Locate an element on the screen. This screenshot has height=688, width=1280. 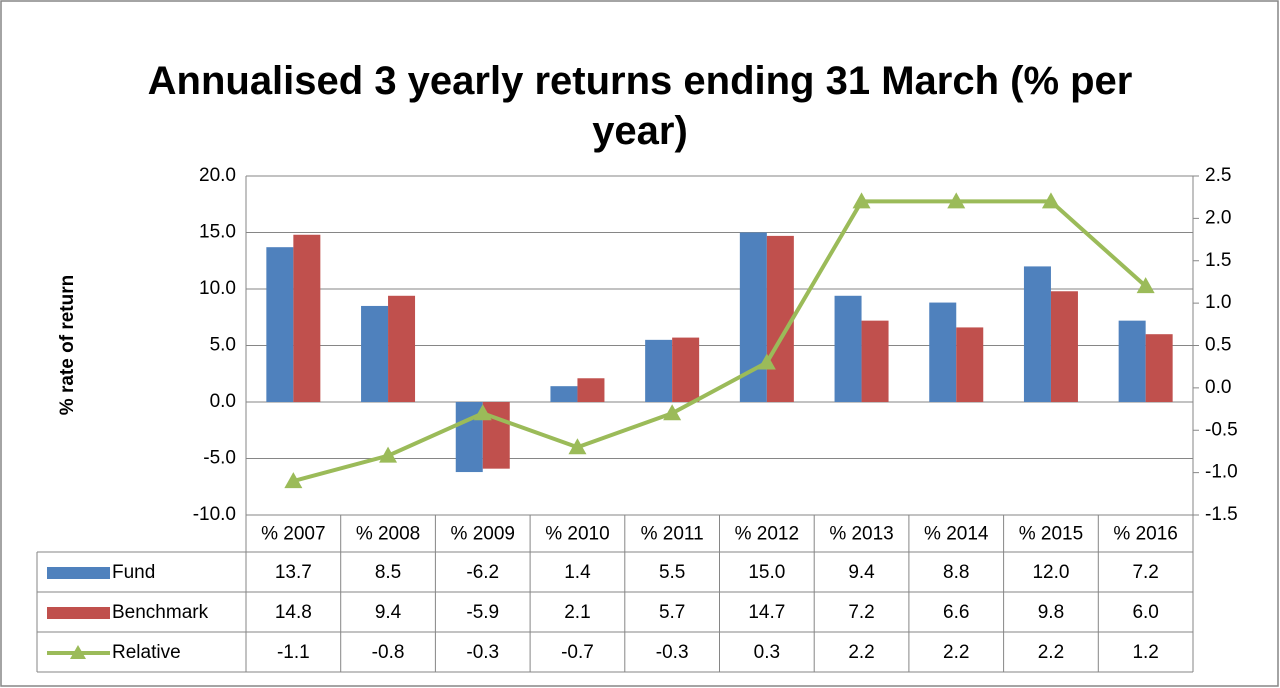
table-value: 6.0 is located at coordinates (1145, 612).